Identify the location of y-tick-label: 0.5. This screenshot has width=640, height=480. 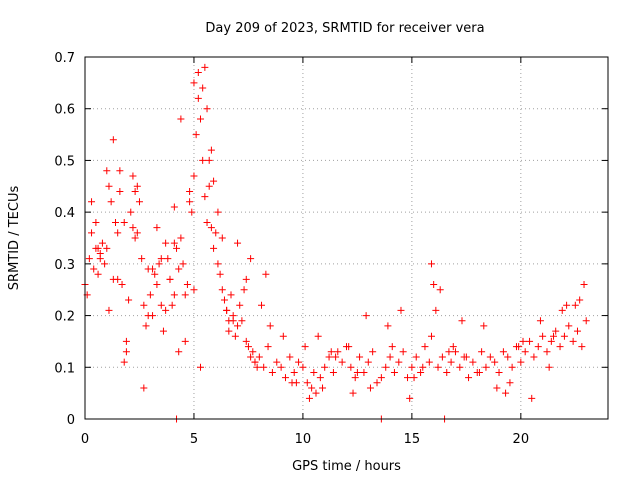
(64, 161).